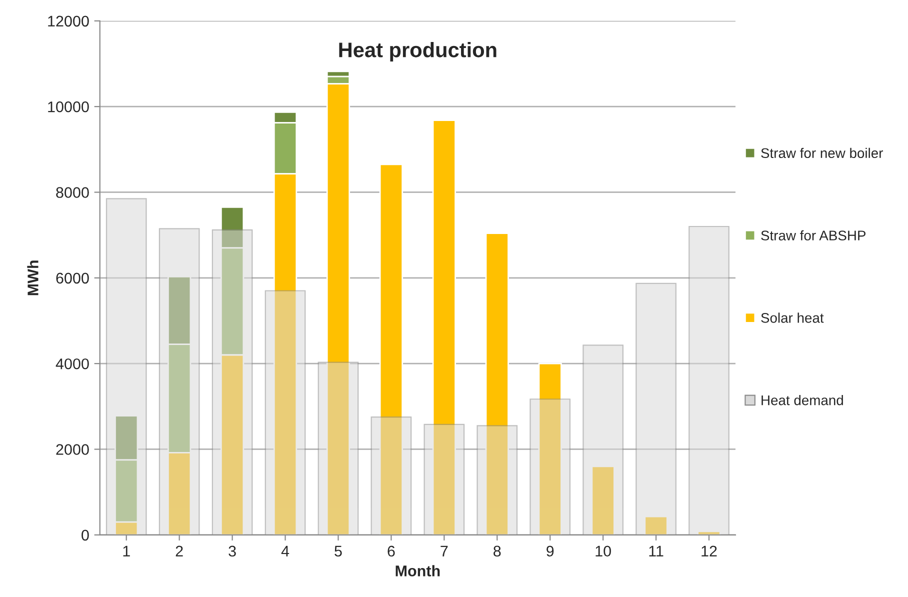 This screenshot has height=597, width=908. I want to click on x-tick-label: 7, so click(444, 551).